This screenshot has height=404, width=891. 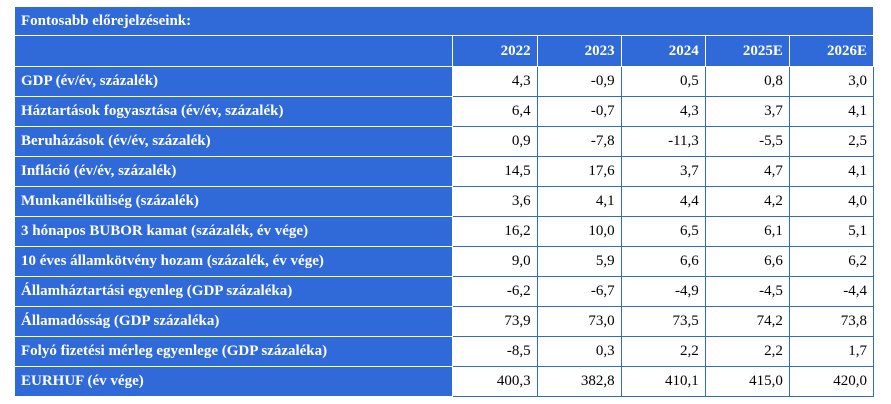 I want to click on row-label: Infláció (év/év, százalék), so click(x=233, y=171).